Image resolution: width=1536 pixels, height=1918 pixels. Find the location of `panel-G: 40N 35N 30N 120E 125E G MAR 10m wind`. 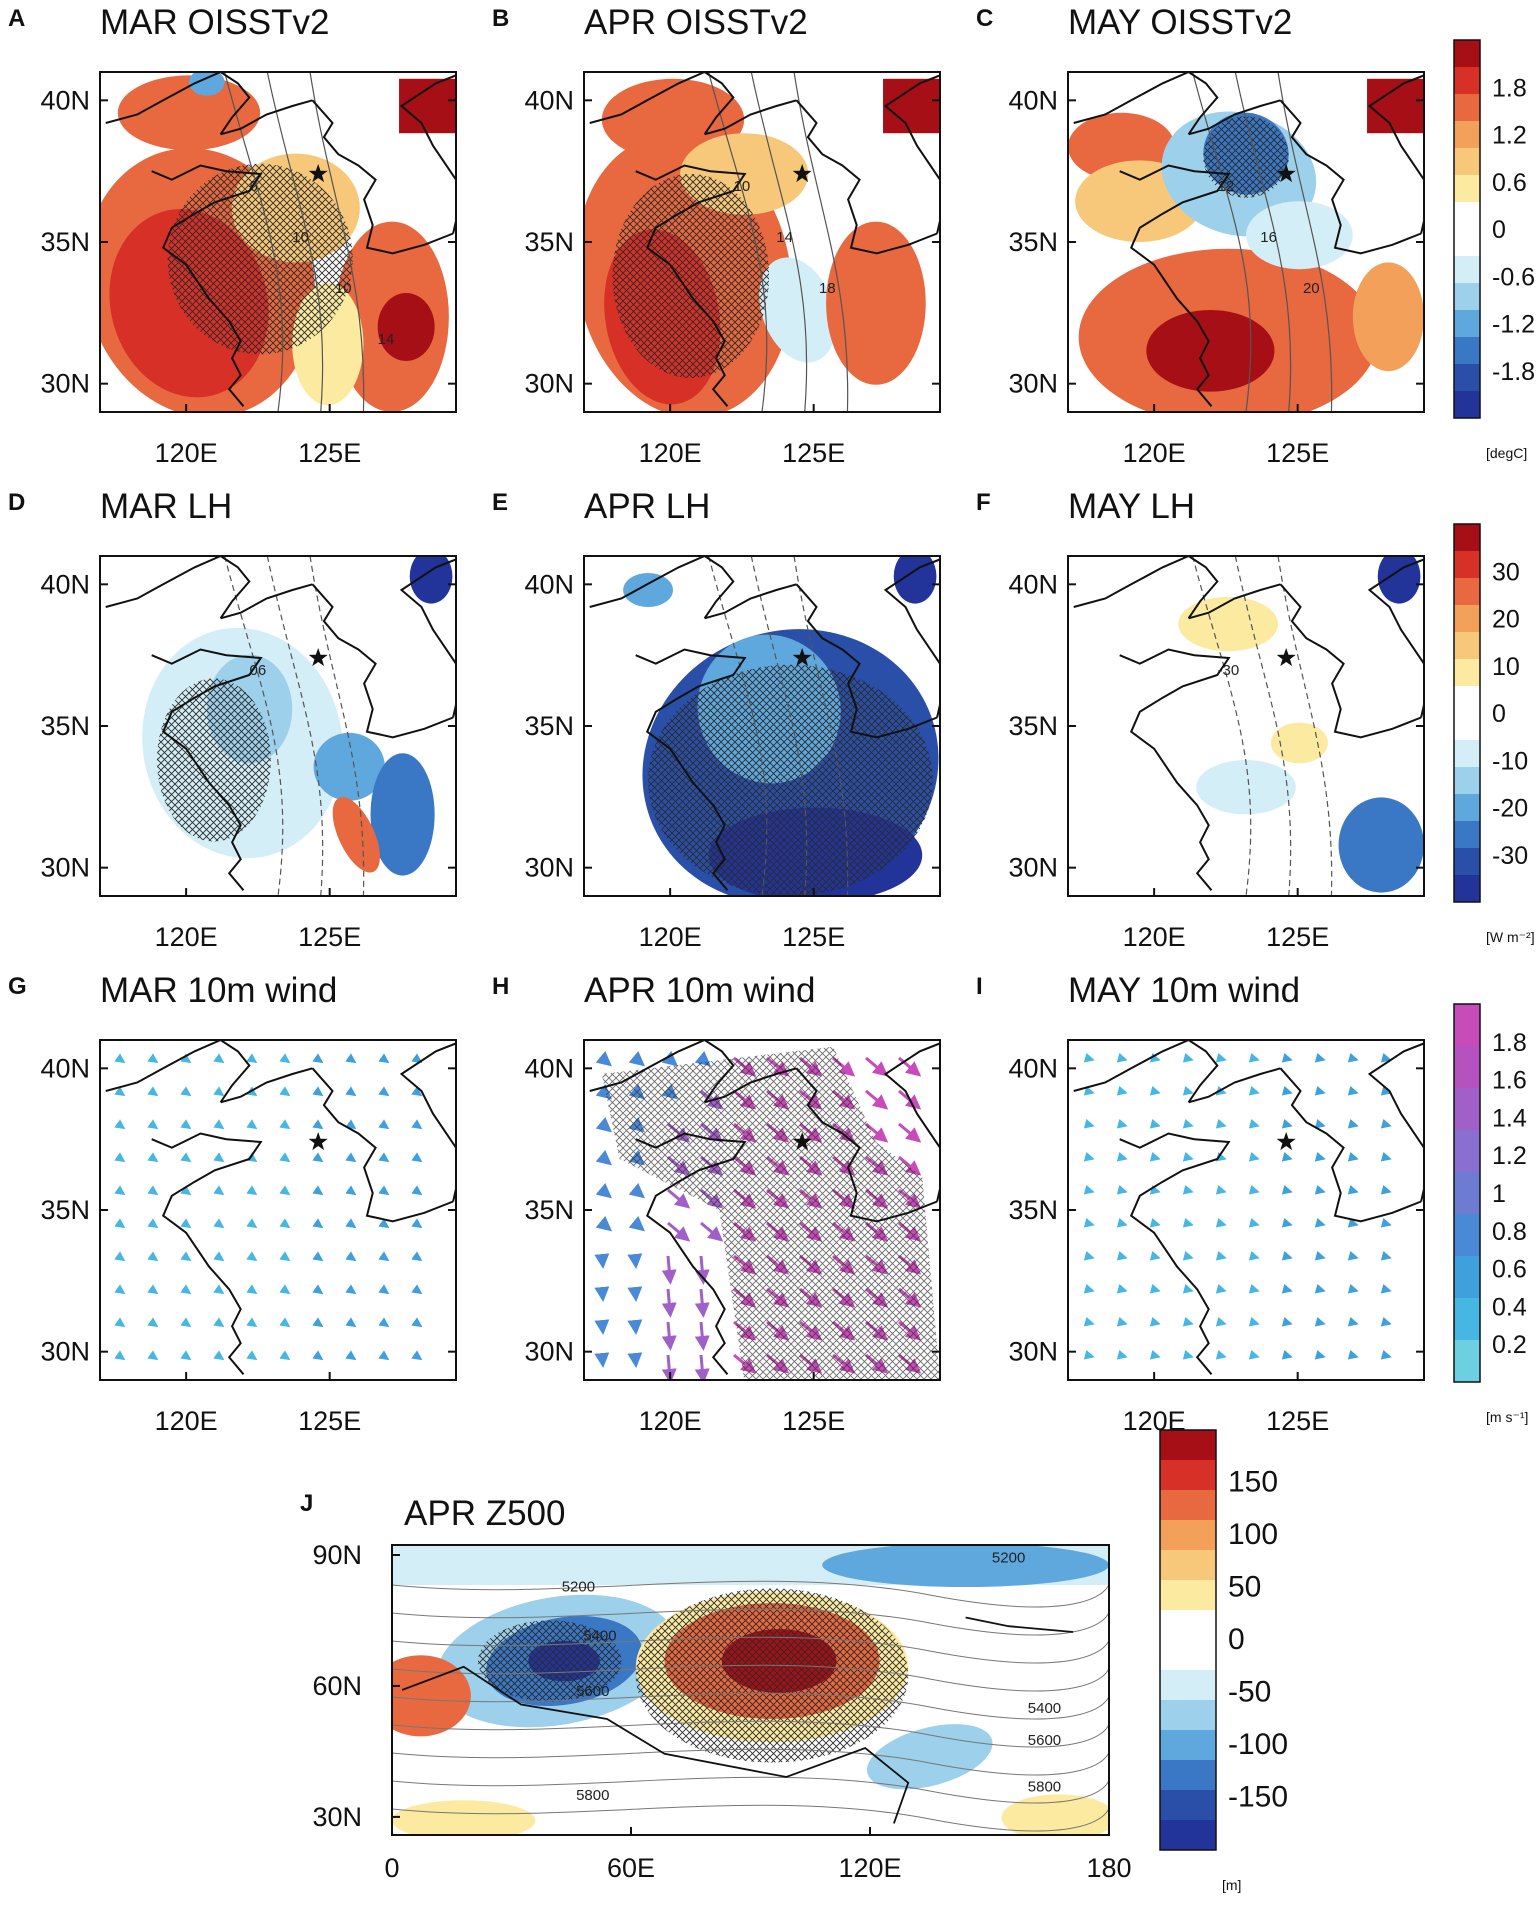

panel-G: 40N 35N 30N 120E 125E G MAR 10m wind is located at coordinates (232, 1203).